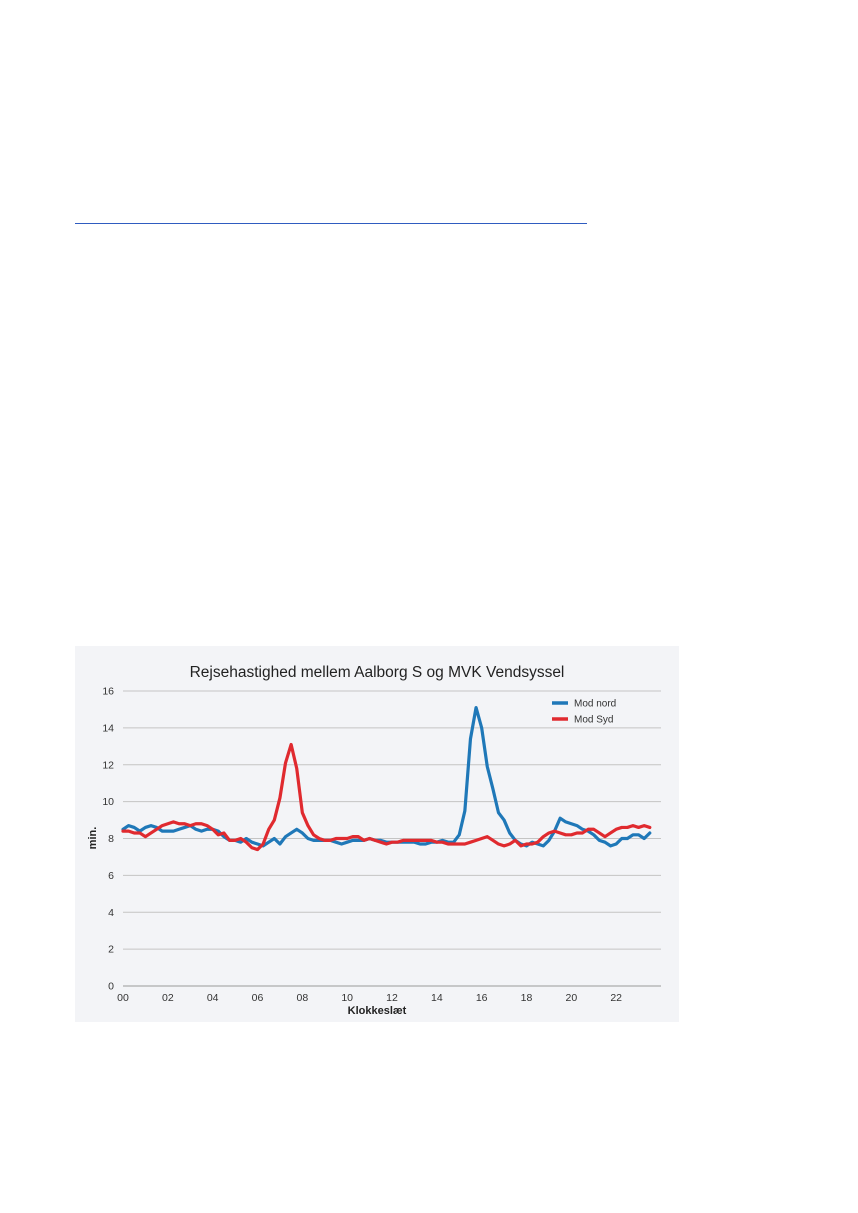  I want to click on x-axis-ticks: 00 02 04 06 08 10 12 14 16 18 20 22, so click(369, 998).